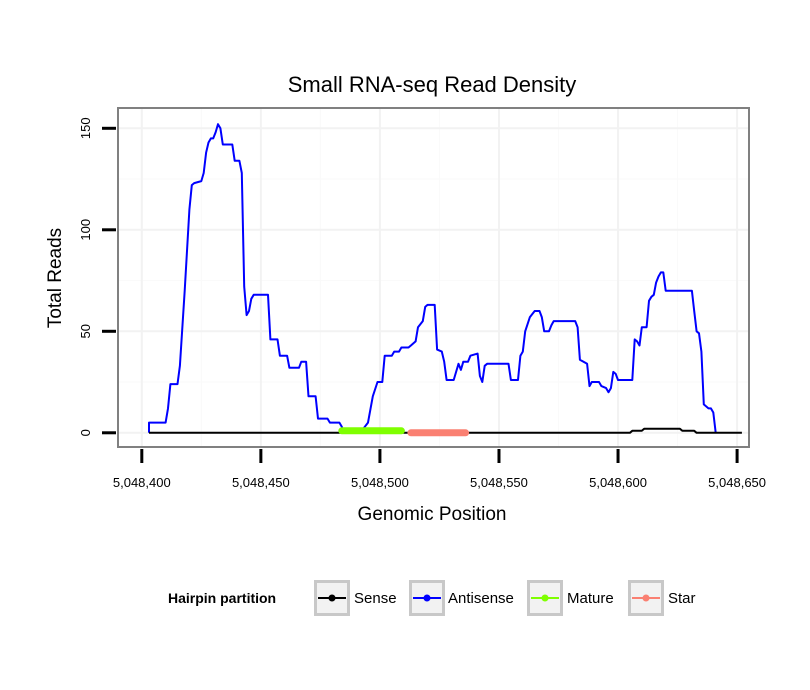  I want to click on y-tick-label: 50, so click(85, 331).